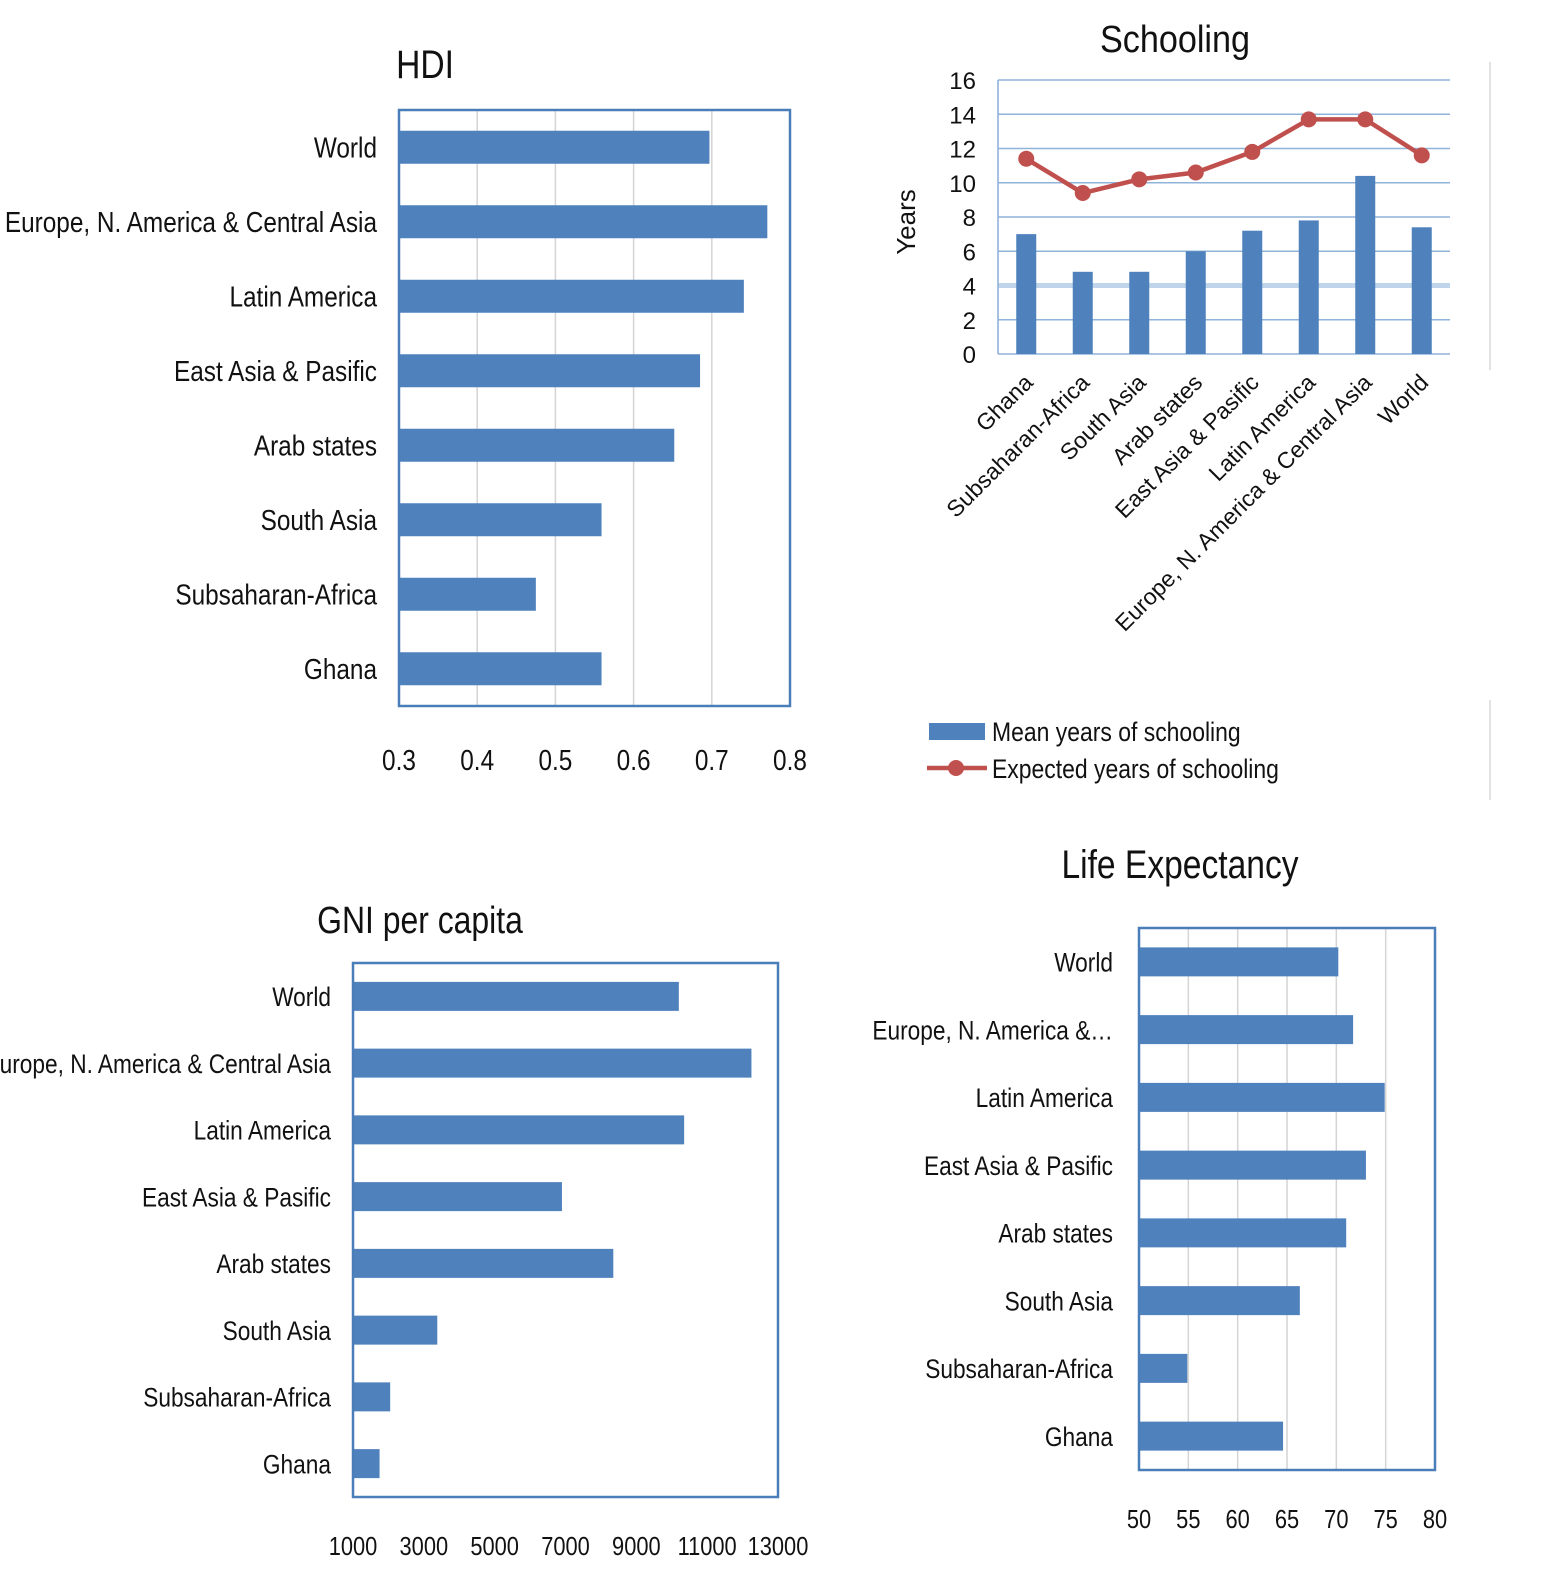 The width and height of the screenshot is (1541, 1596). I want to click on x-tick-label: 0.3, so click(399, 760).